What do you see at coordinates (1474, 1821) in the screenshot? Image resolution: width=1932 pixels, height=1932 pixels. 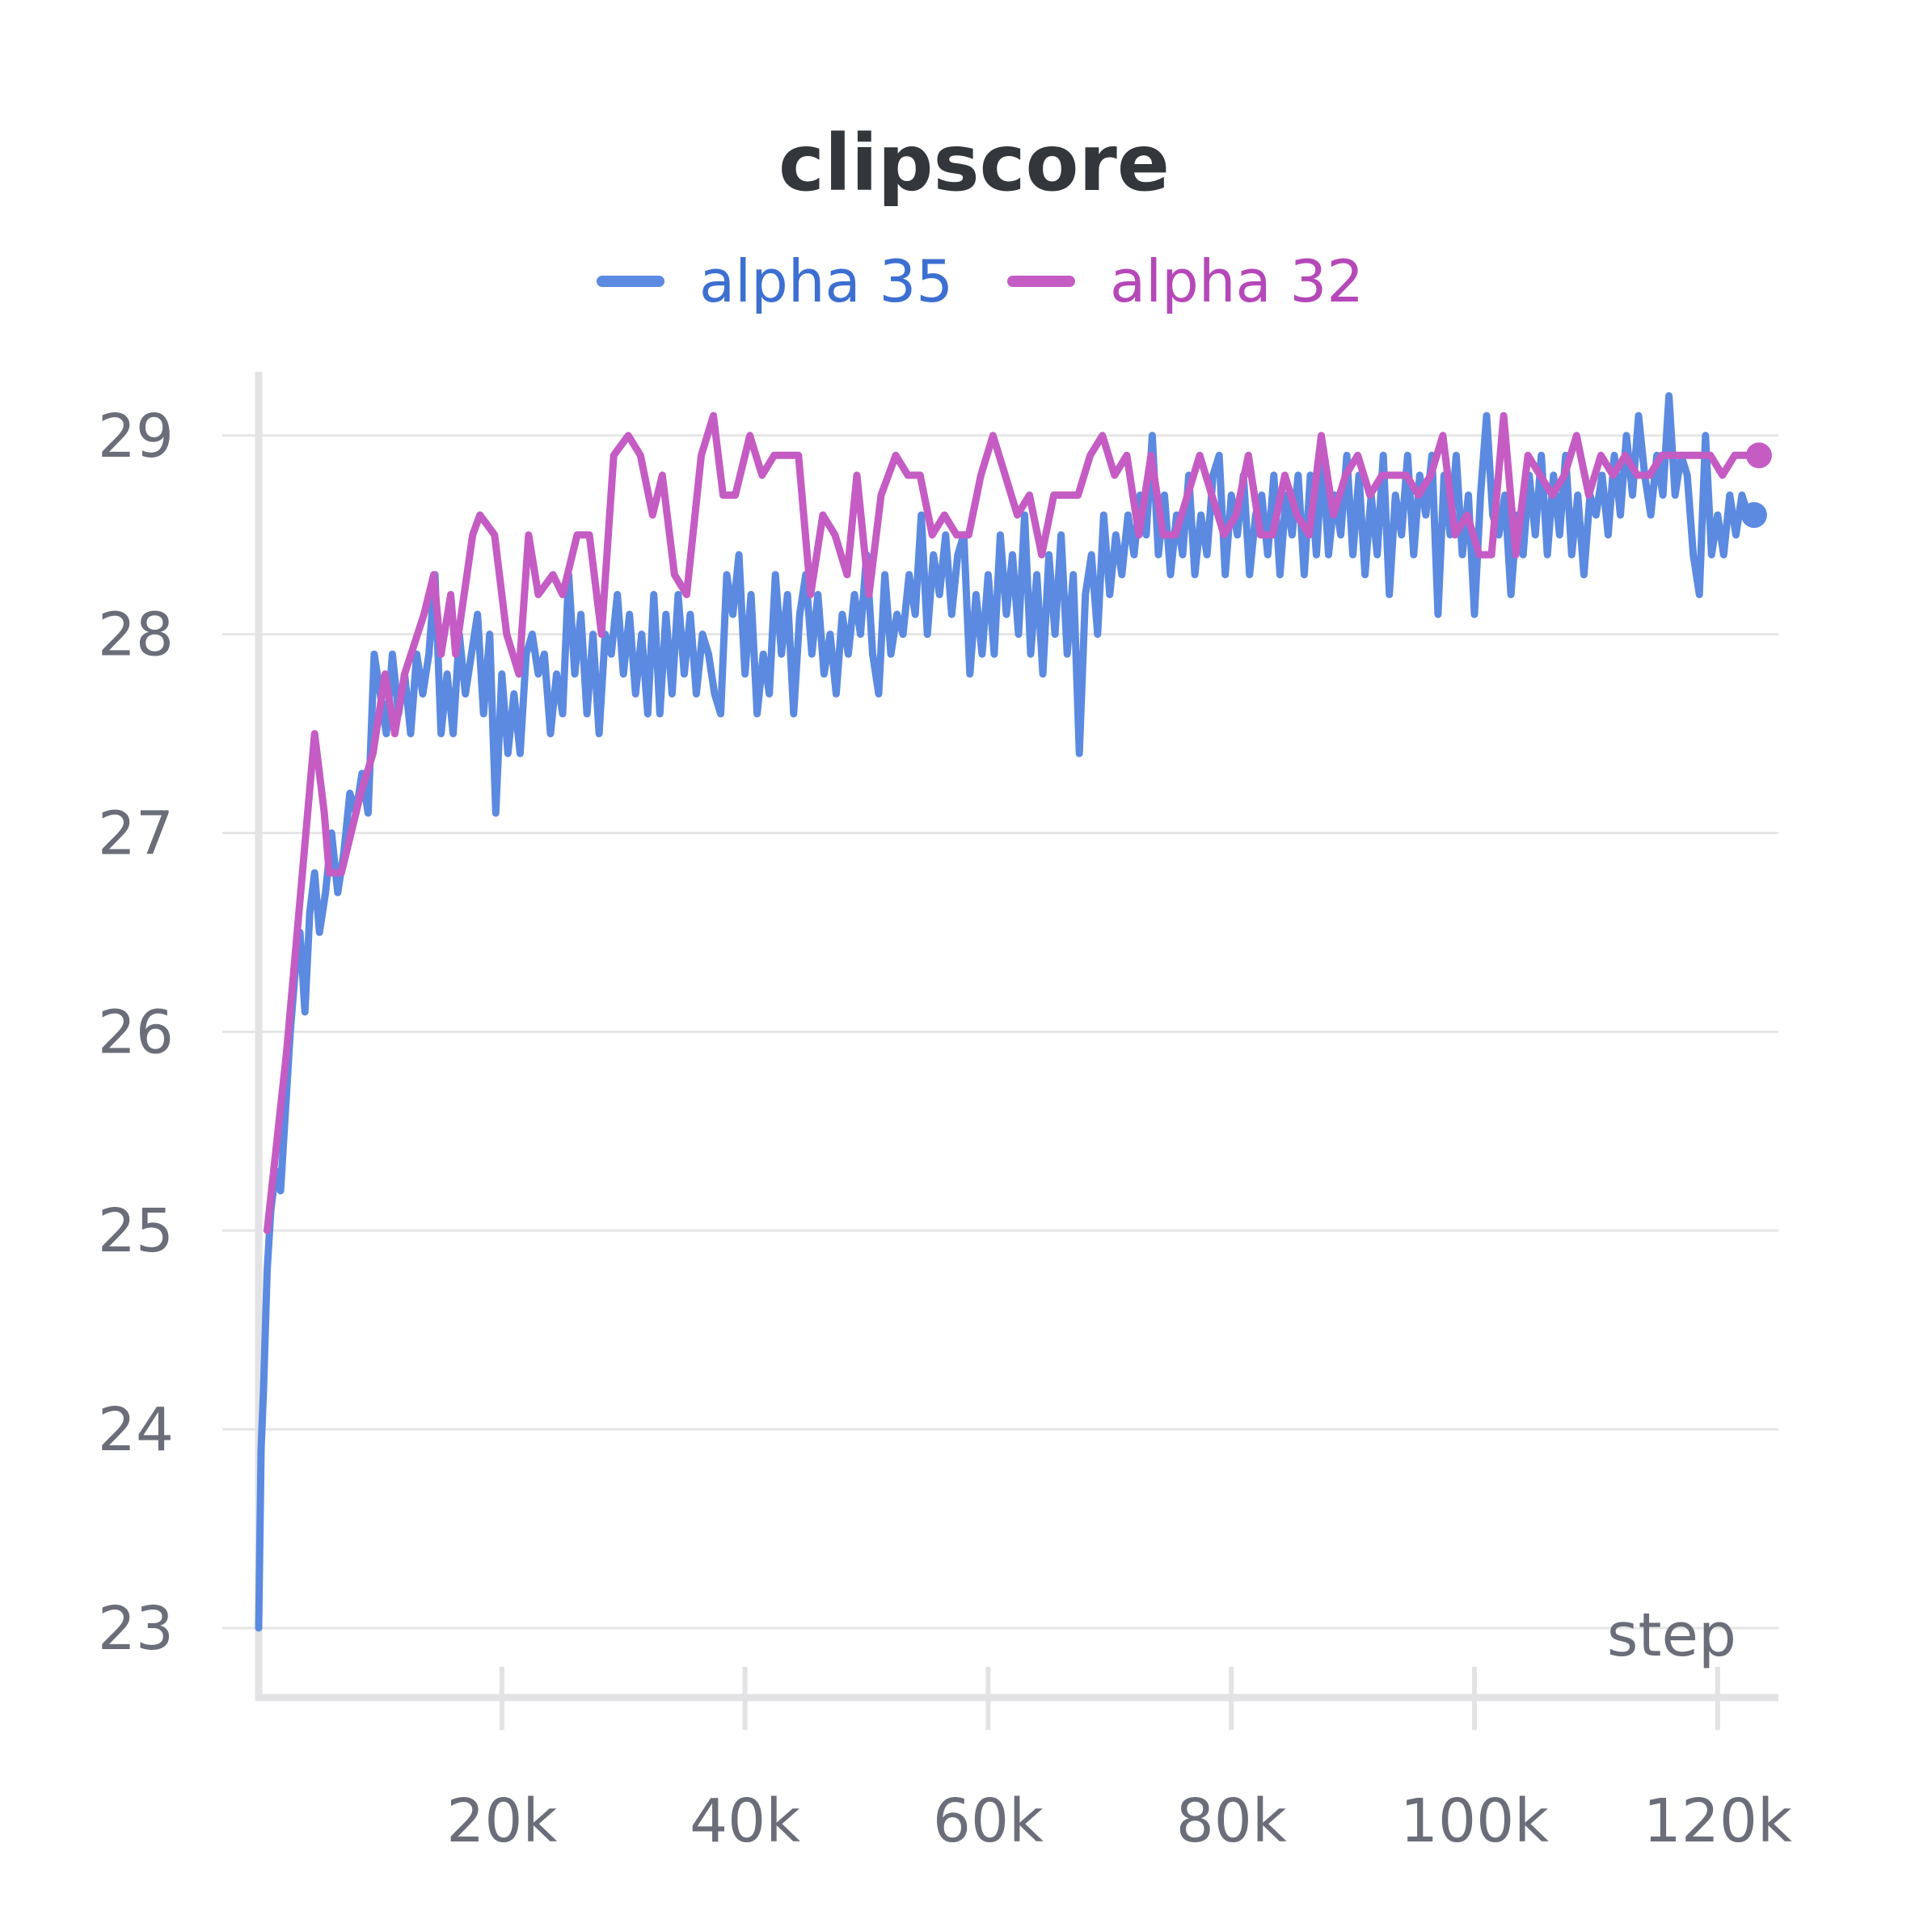 I see `x-tick-label: 100k` at bounding box center [1474, 1821].